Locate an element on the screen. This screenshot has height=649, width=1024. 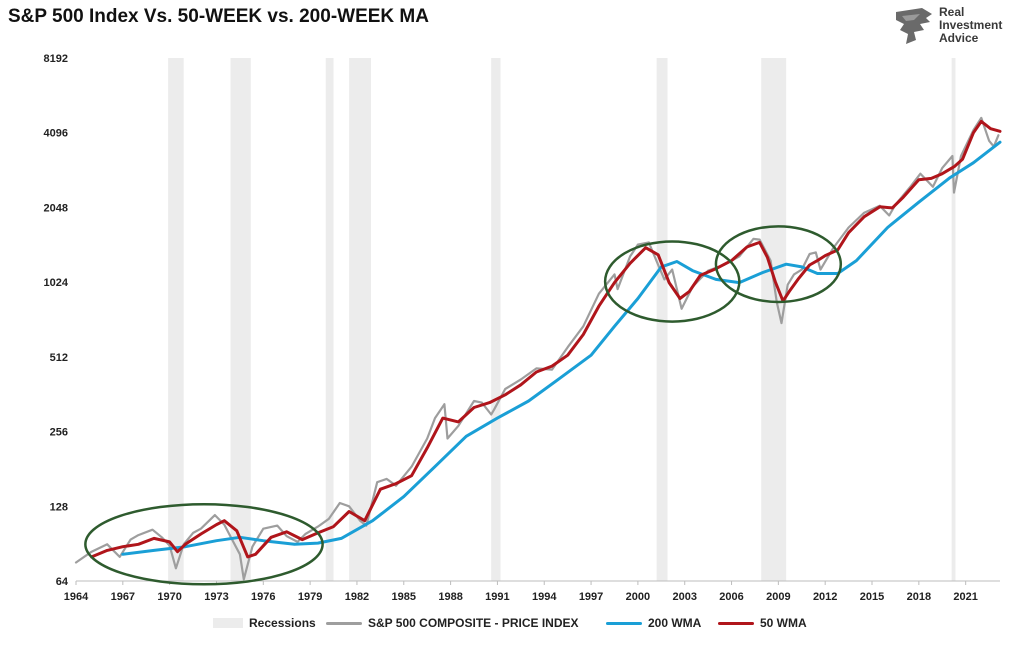
y-tick-label-512: 512 is located at coordinates (59, 358).